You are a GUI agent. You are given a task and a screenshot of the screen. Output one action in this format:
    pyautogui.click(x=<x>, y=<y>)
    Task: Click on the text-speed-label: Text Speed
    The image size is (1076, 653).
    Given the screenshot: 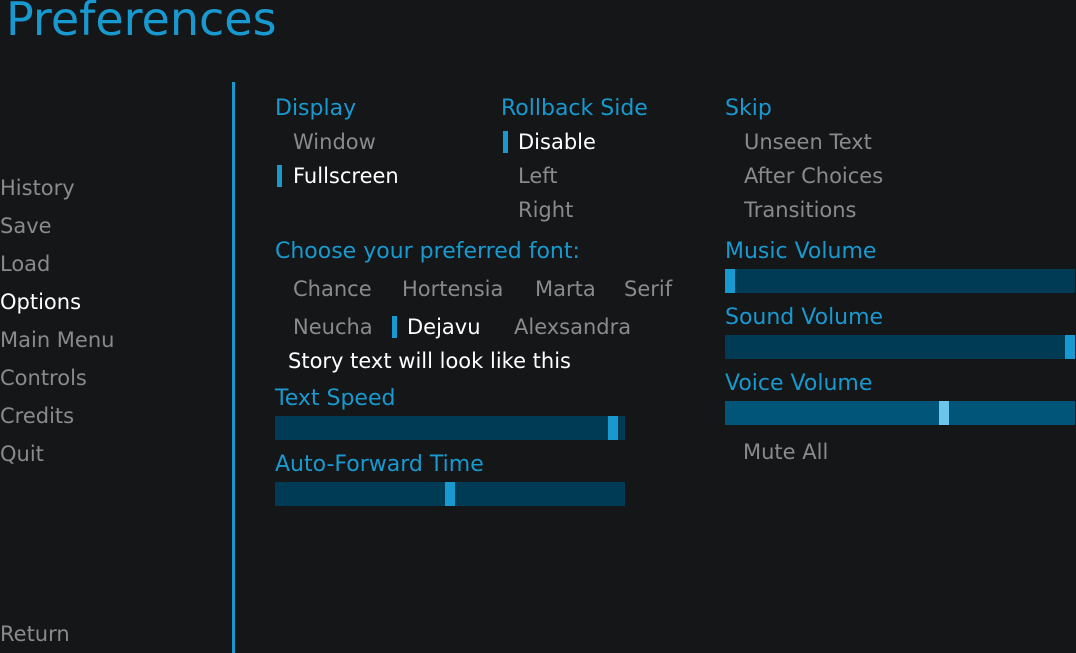 What is the action you would take?
    pyautogui.click(x=335, y=398)
    